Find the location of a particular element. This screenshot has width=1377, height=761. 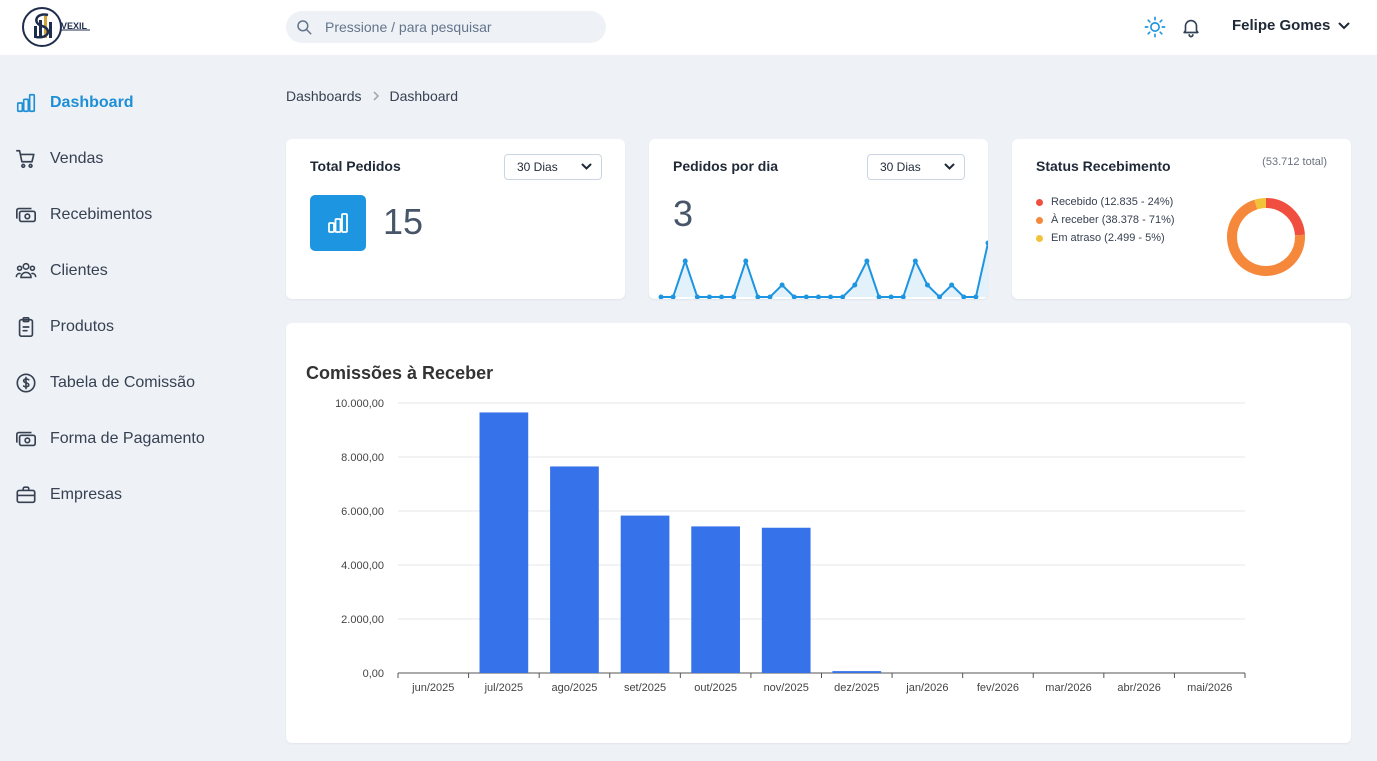

donut-slice is located at coordinates (1266, 237).